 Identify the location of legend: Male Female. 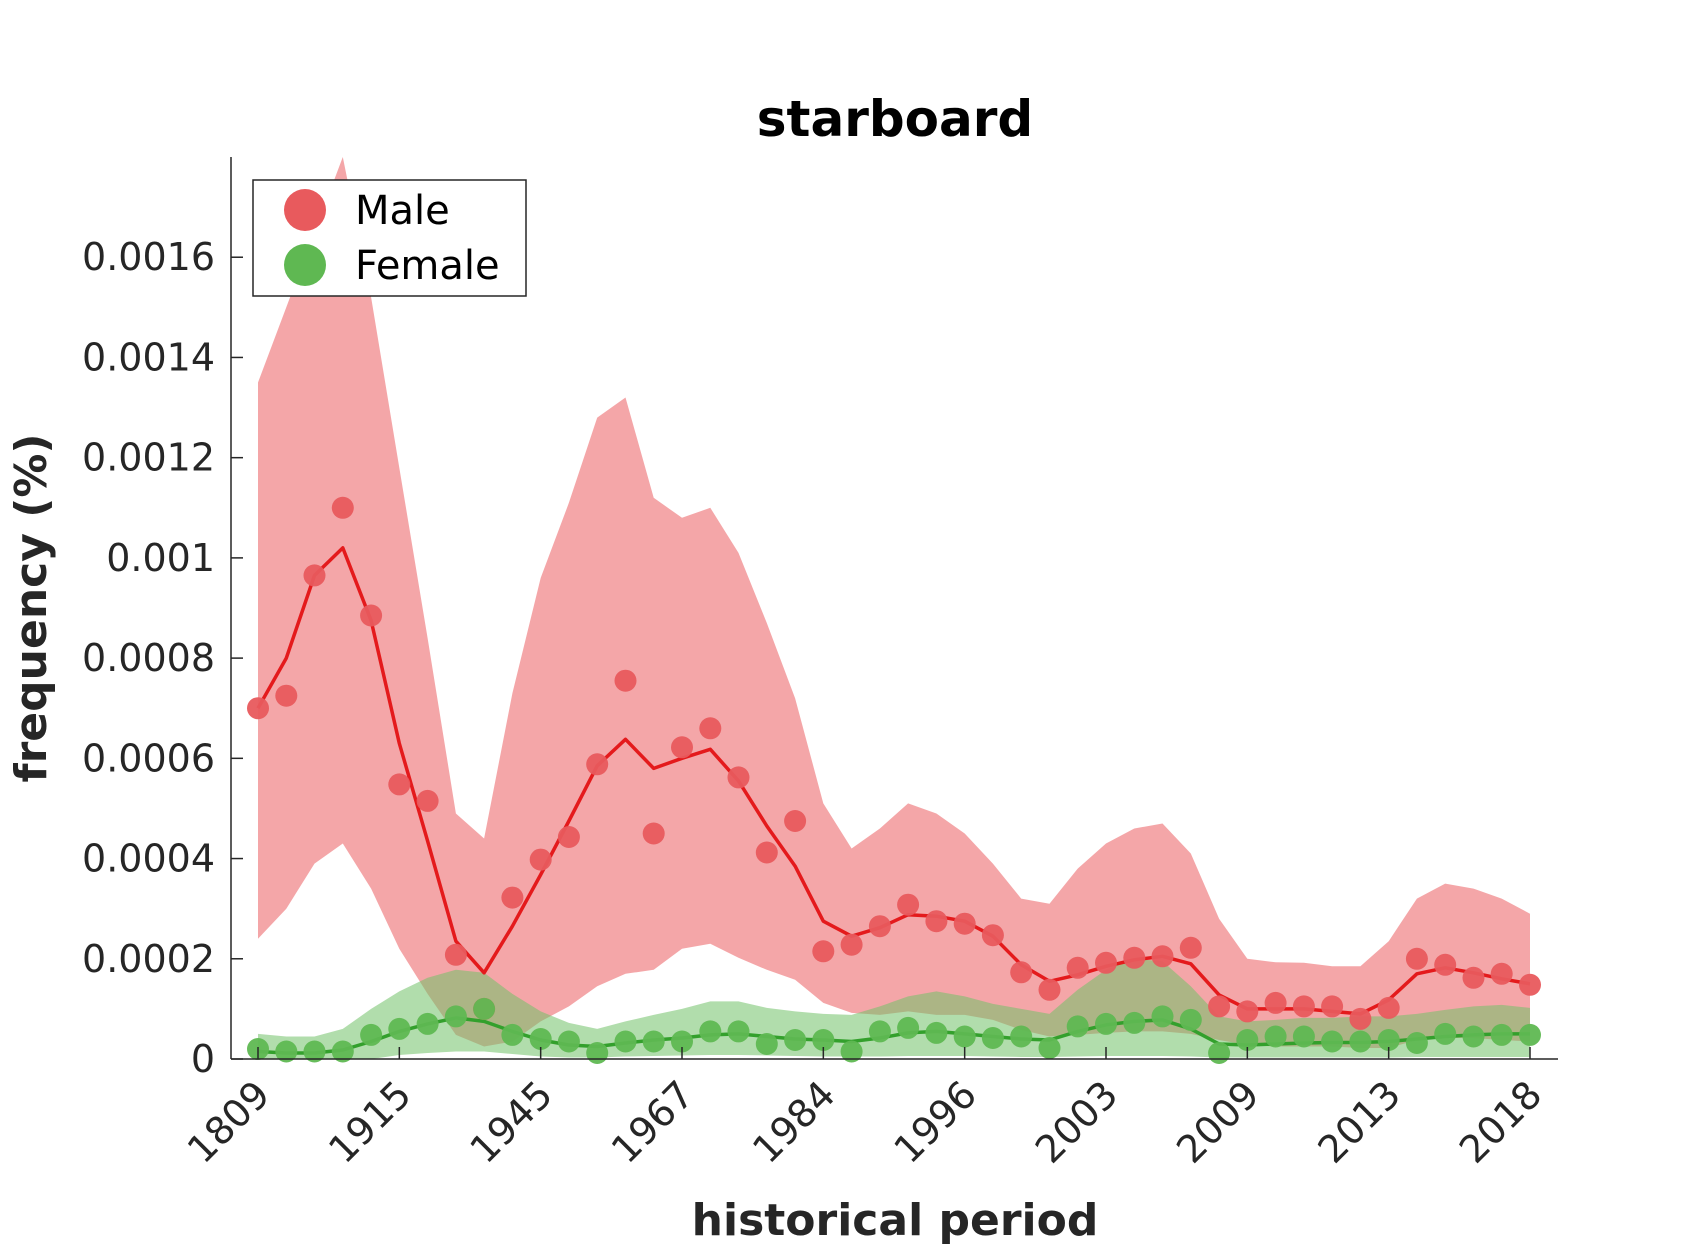
(389, 238).